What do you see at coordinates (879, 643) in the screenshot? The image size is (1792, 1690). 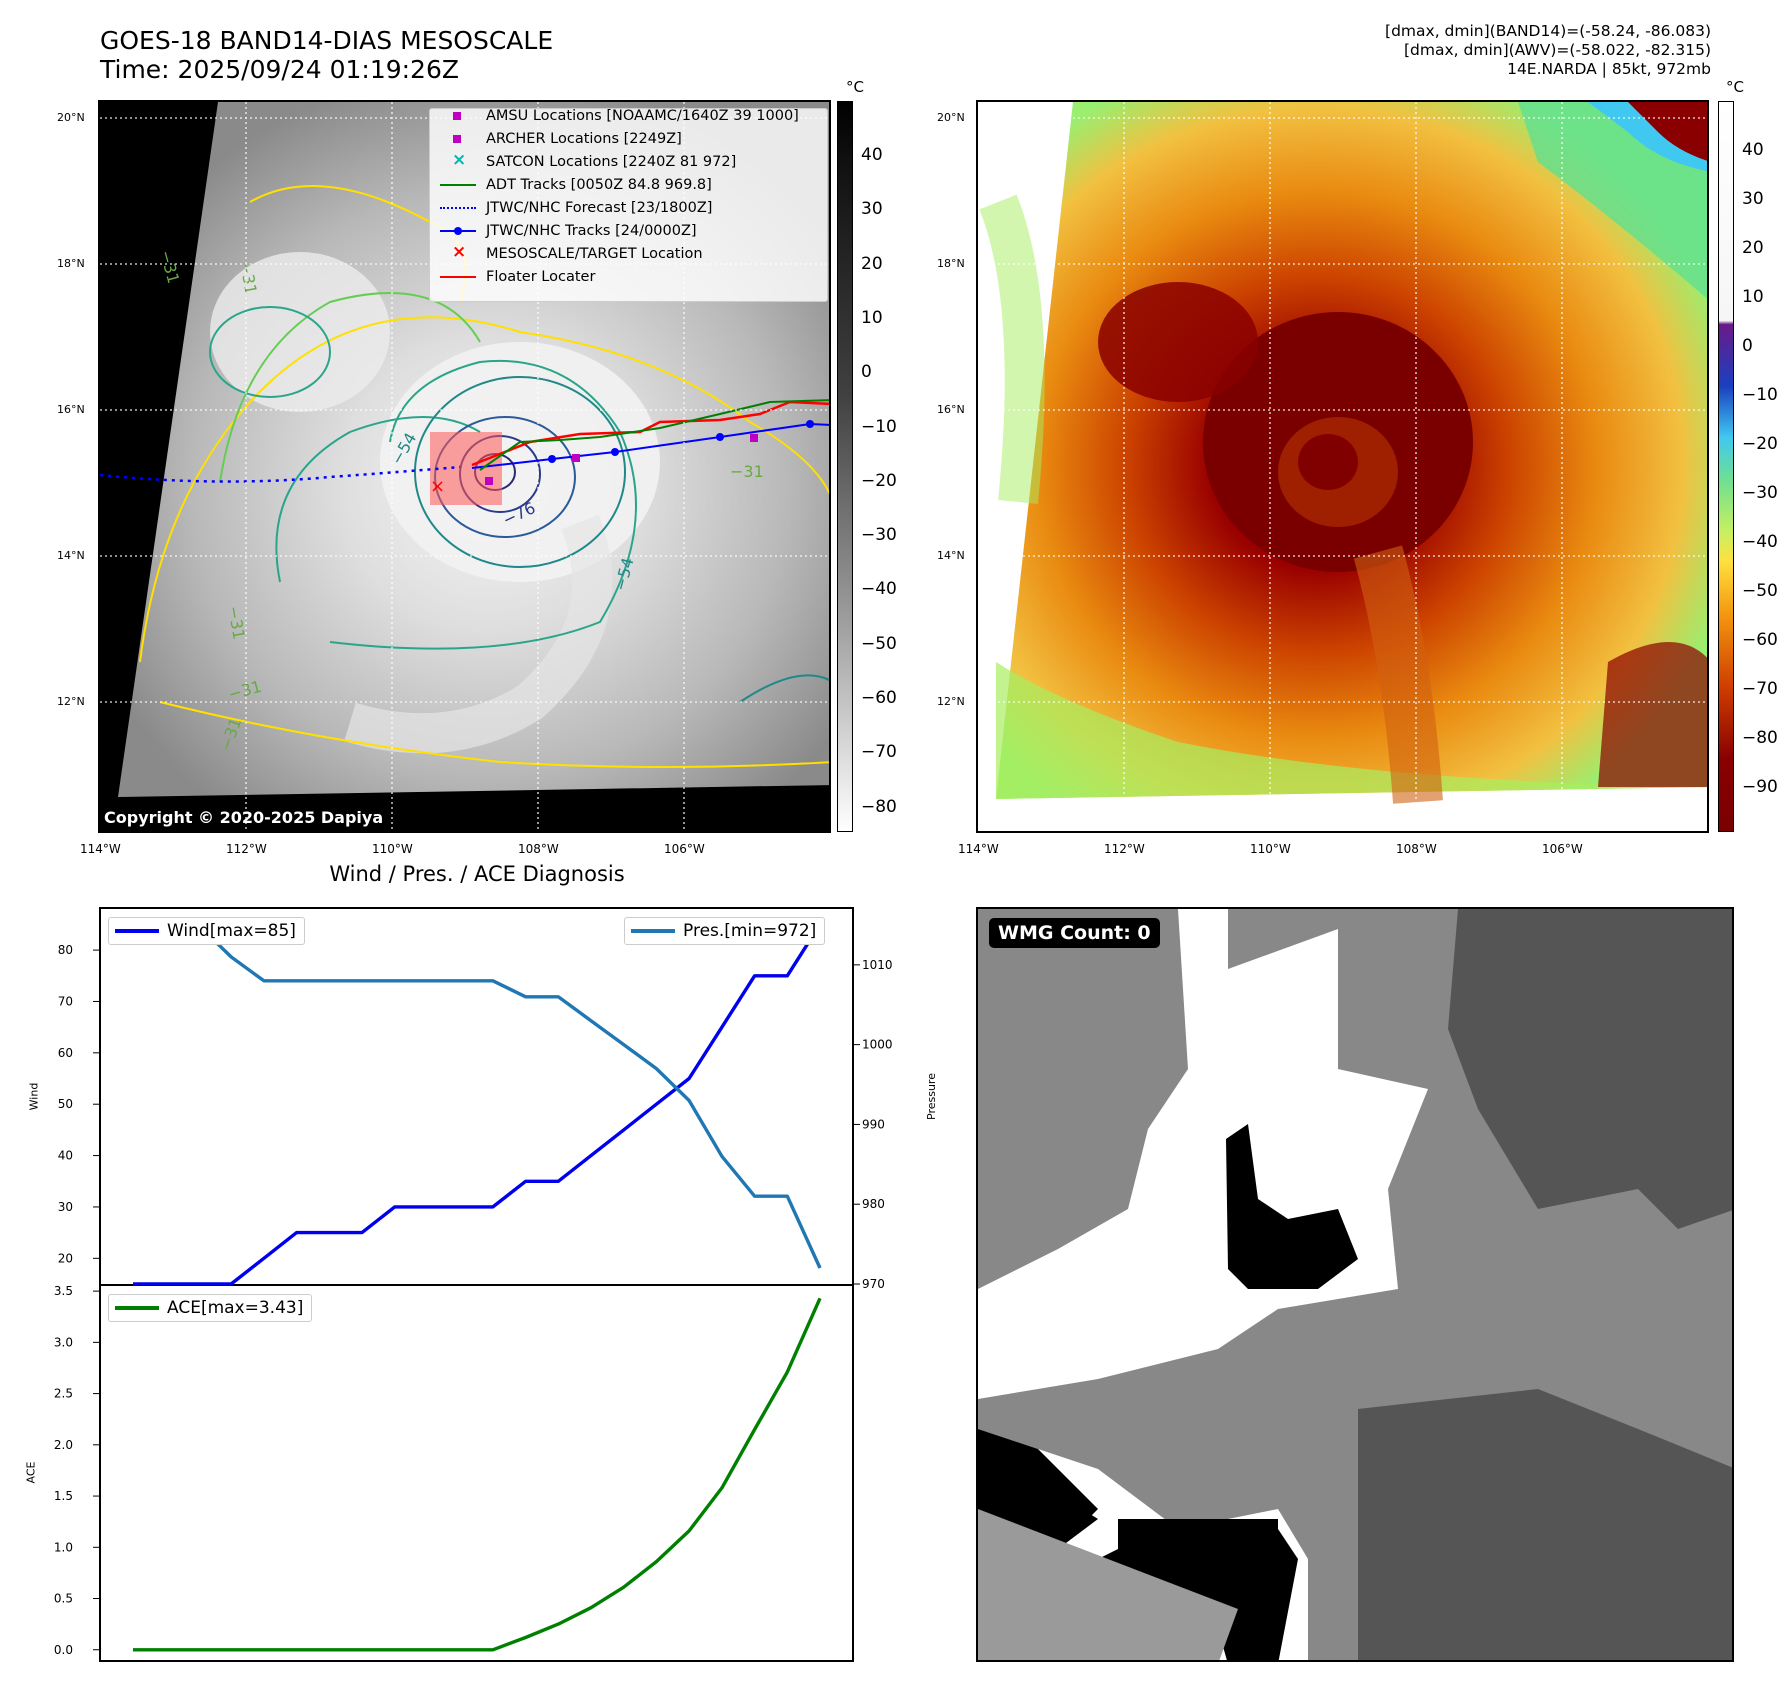 I see `left-colorbar-tick: −50` at bounding box center [879, 643].